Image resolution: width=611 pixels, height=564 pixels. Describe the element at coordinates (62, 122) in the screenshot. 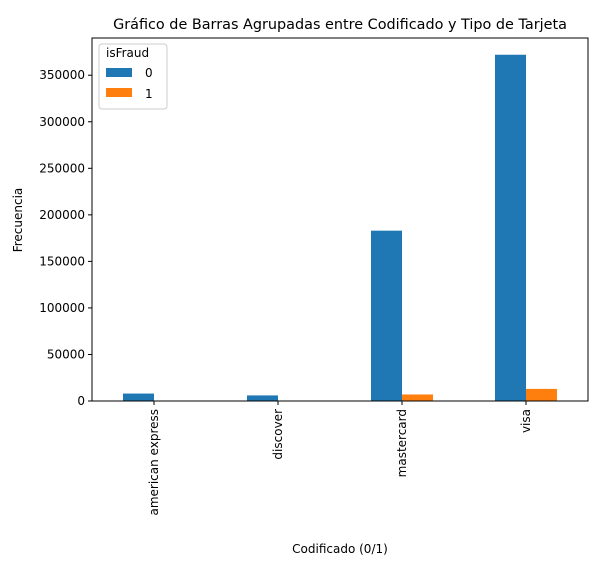

I see `y-tick-label: 300000` at that location.